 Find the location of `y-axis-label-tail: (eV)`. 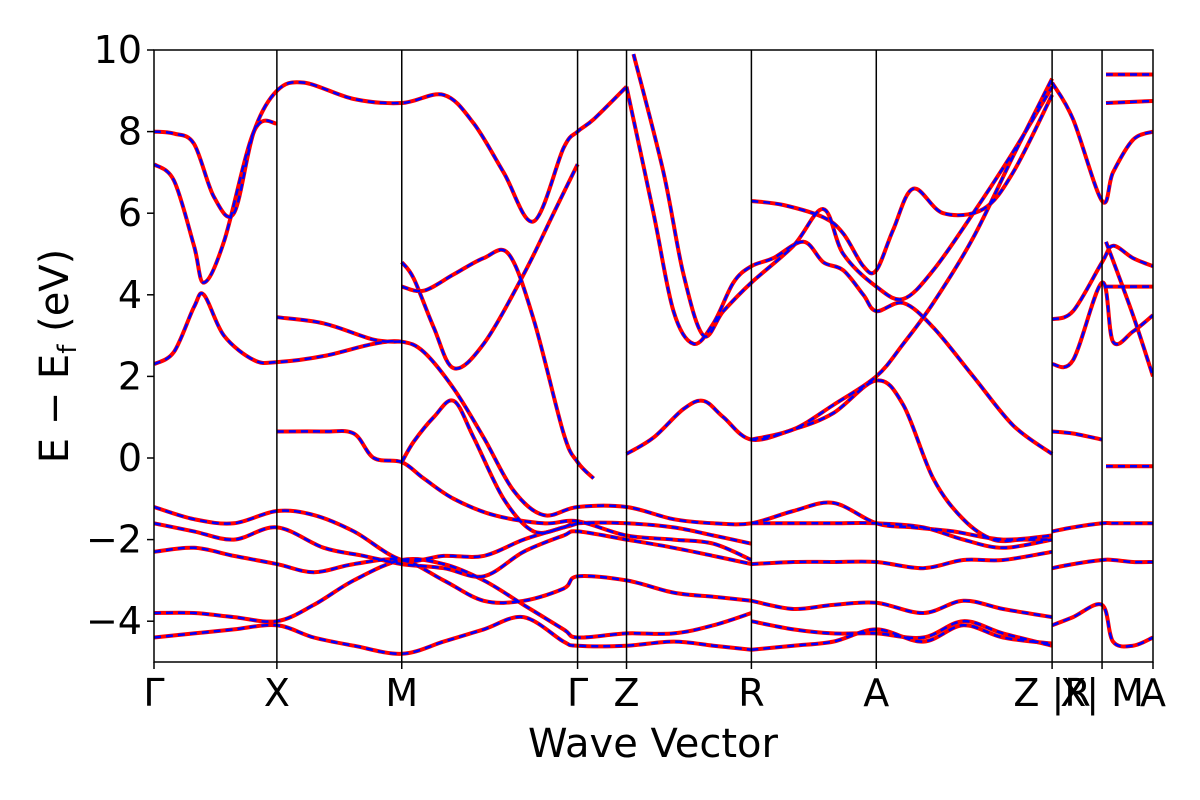

y-axis-label-tail: (eV) is located at coordinates (55, 297).